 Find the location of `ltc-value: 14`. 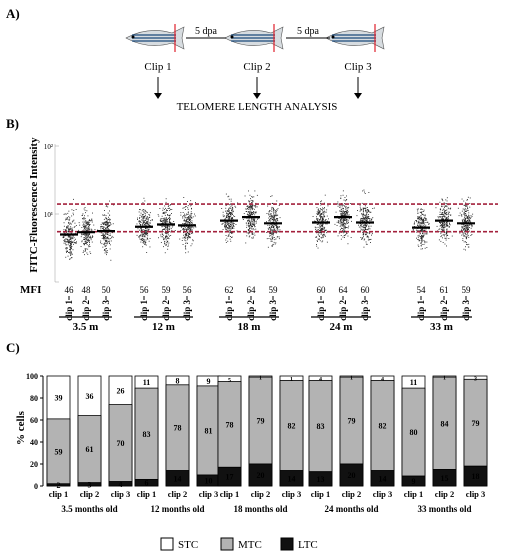

ltc-value: 14 is located at coordinates (292, 478).